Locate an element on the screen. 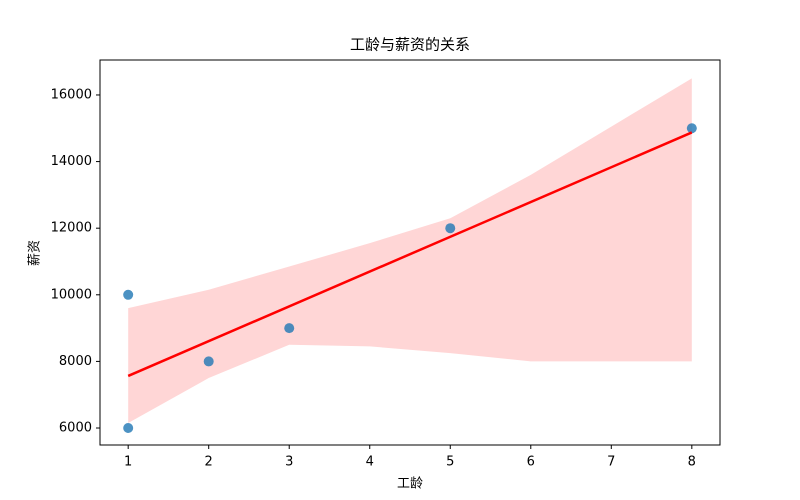 The height and width of the screenshot is (500, 800). x-tick-label: 8 is located at coordinates (692, 462).